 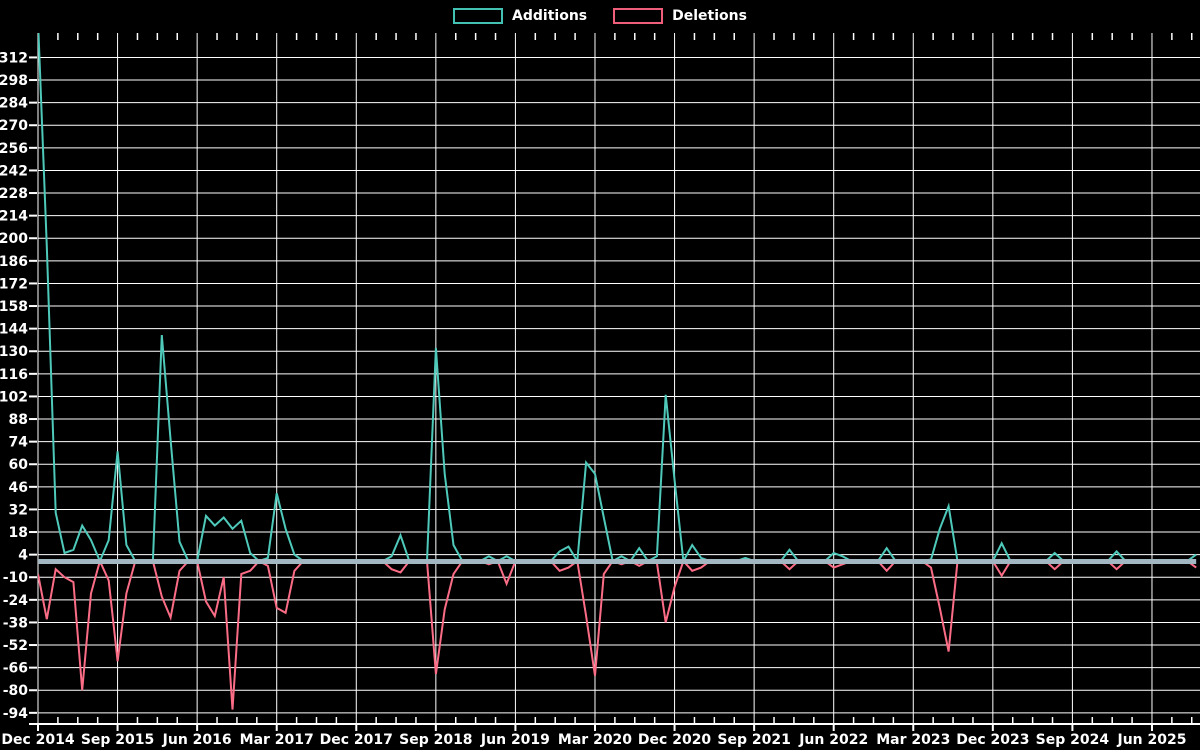 I want to click on svg-text: -38, so click(x=15, y=623).